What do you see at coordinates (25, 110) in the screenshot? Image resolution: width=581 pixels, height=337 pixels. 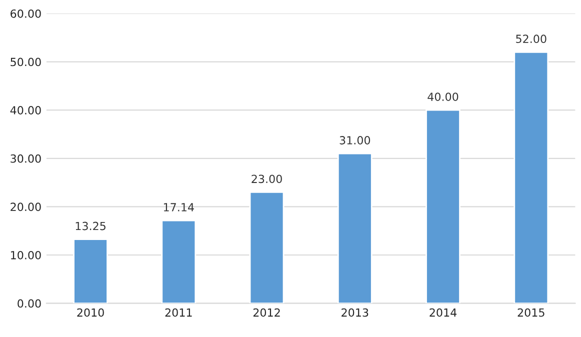 I see `y-tick-label: 40.00` at bounding box center [25, 110].